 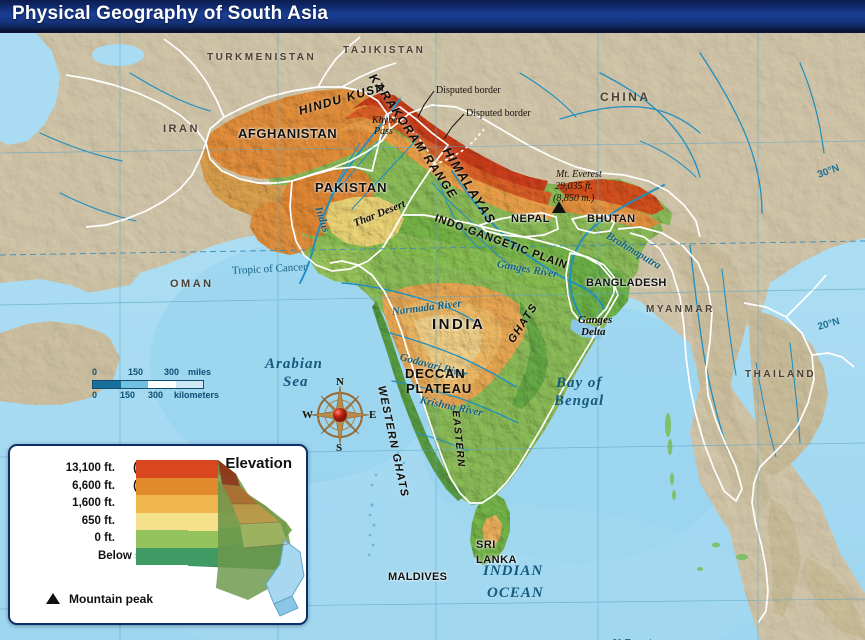 I want to click on scale-miles-unit: miles, so click(x=200, y=372).